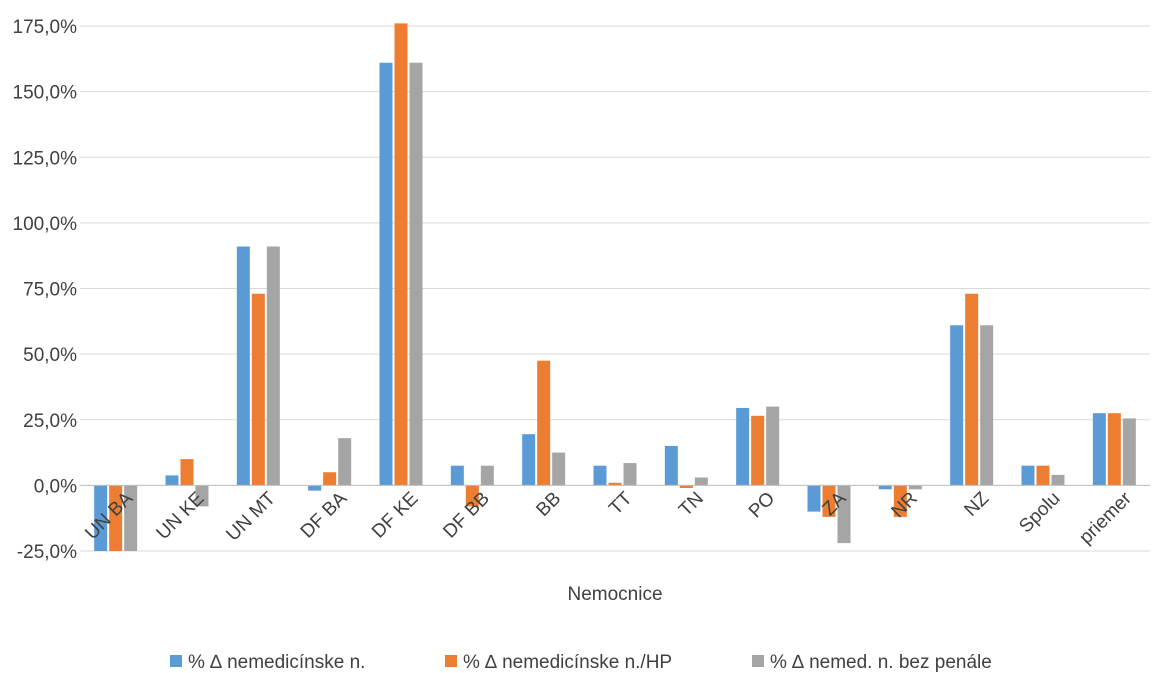 This screenshot has width=1160, height=673. What do you see at coordinates (691, 504) in the screenshot?
I see `x-category-label: TN` at bounding box center [691, 504].